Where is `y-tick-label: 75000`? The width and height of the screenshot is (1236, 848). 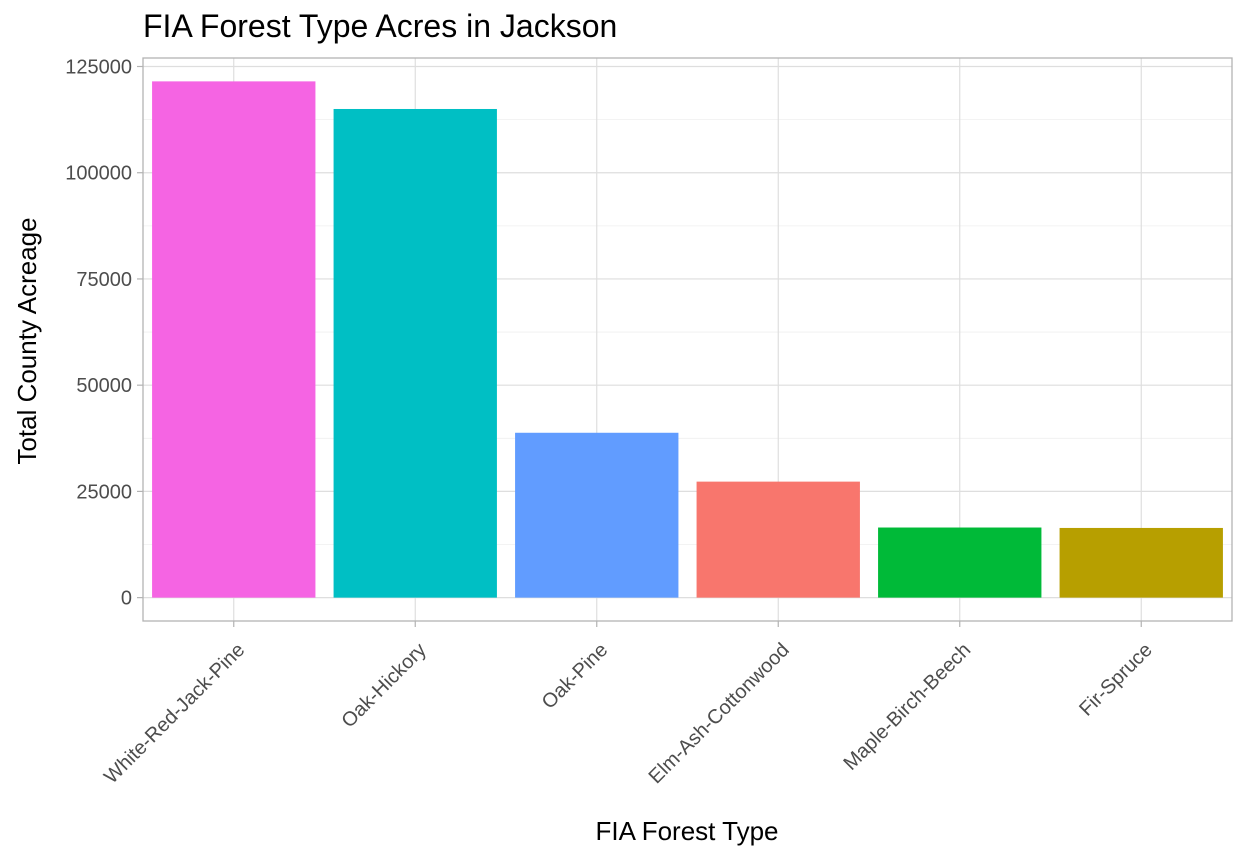 y-tick-label: 75000 is located at coordinates (104, 280).